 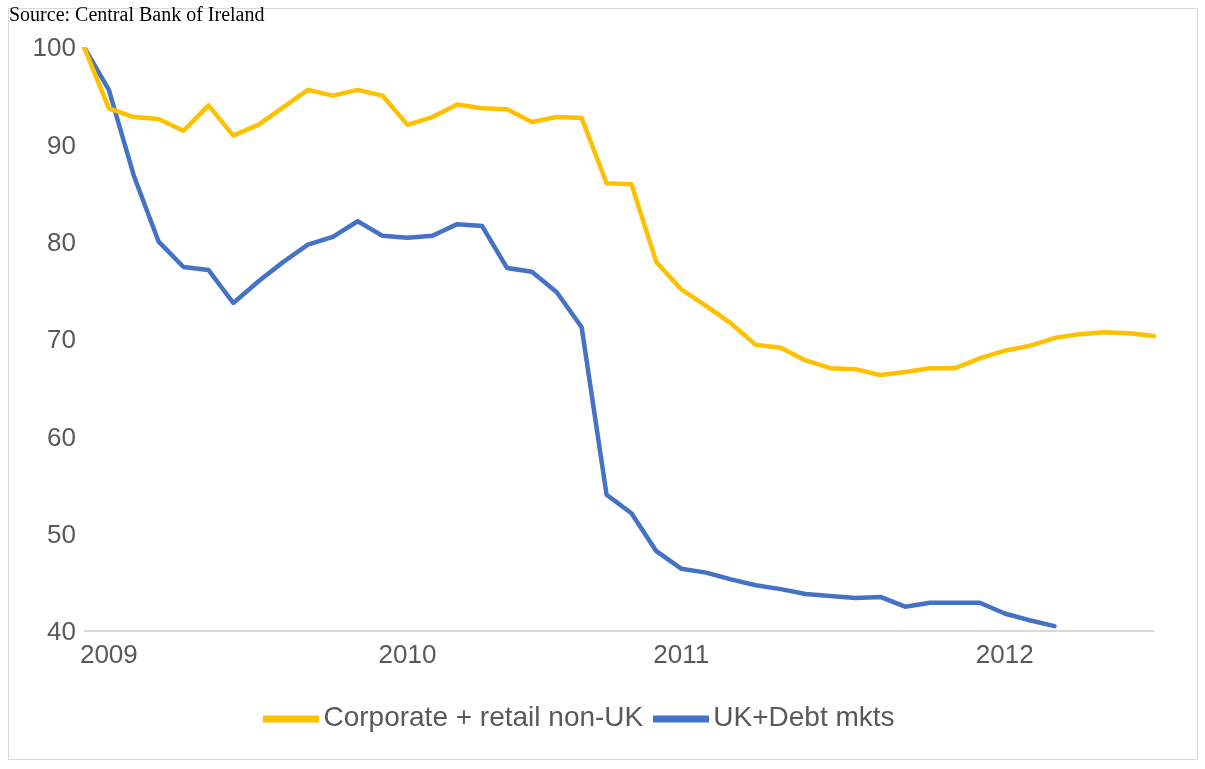 What do you see at coordinates (61, 631) in the screenshot?
I see `y-tick-label: 40` at bounding box center [61, 631].